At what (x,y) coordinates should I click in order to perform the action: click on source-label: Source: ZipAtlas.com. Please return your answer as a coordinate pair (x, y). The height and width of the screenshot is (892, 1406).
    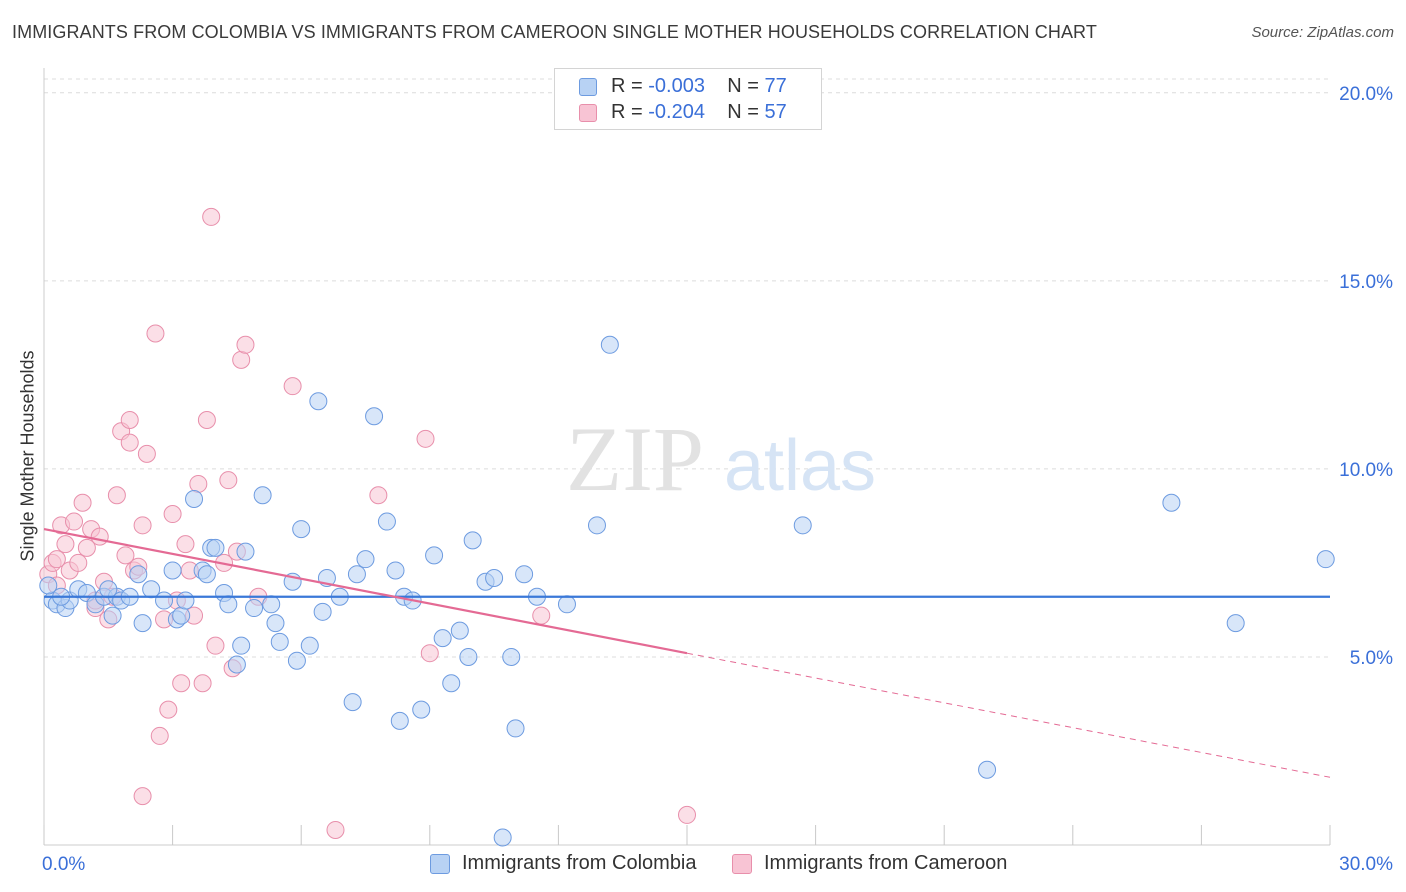
    Looking at the image, I should click on (1322, 32).